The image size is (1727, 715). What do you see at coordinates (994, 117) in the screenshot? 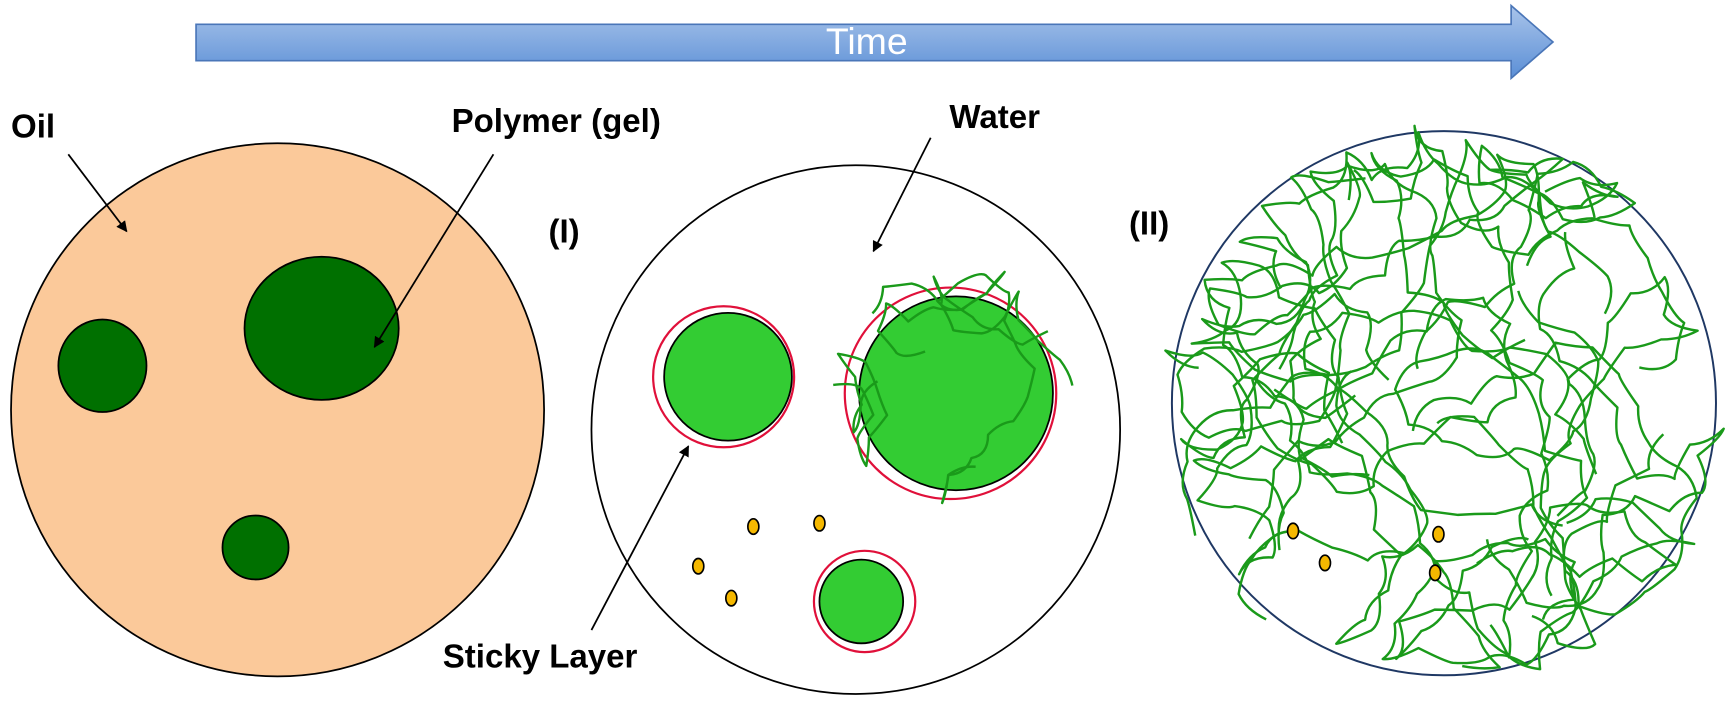
I see `water-label: Water` at bounding box center [994, 117].